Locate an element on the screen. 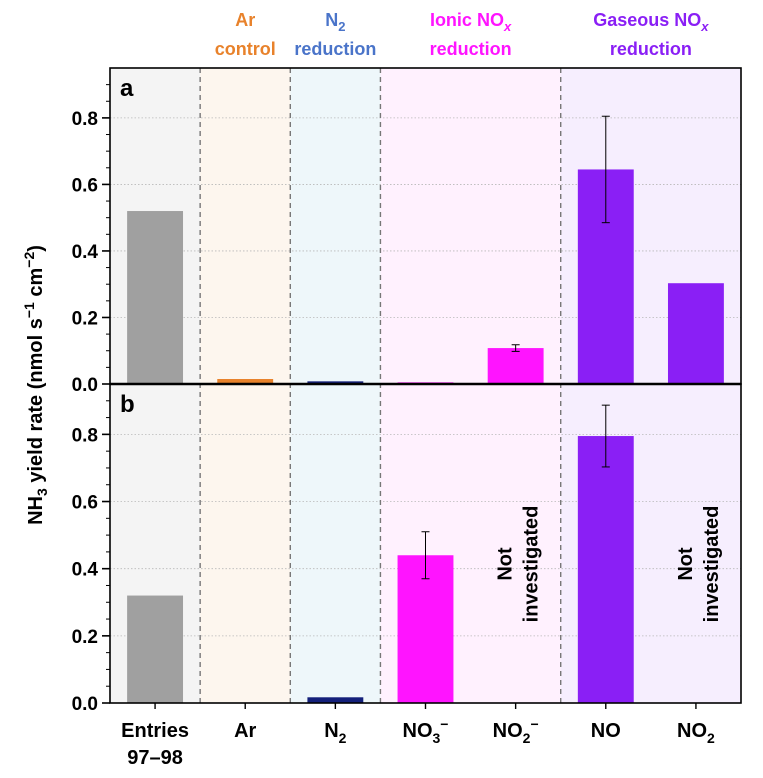 The height and width of the screenshot is (778, 763). y-axis-label: NH3 yield rate (nmol s−1 cm−2) is located at coordinates (35, 385).